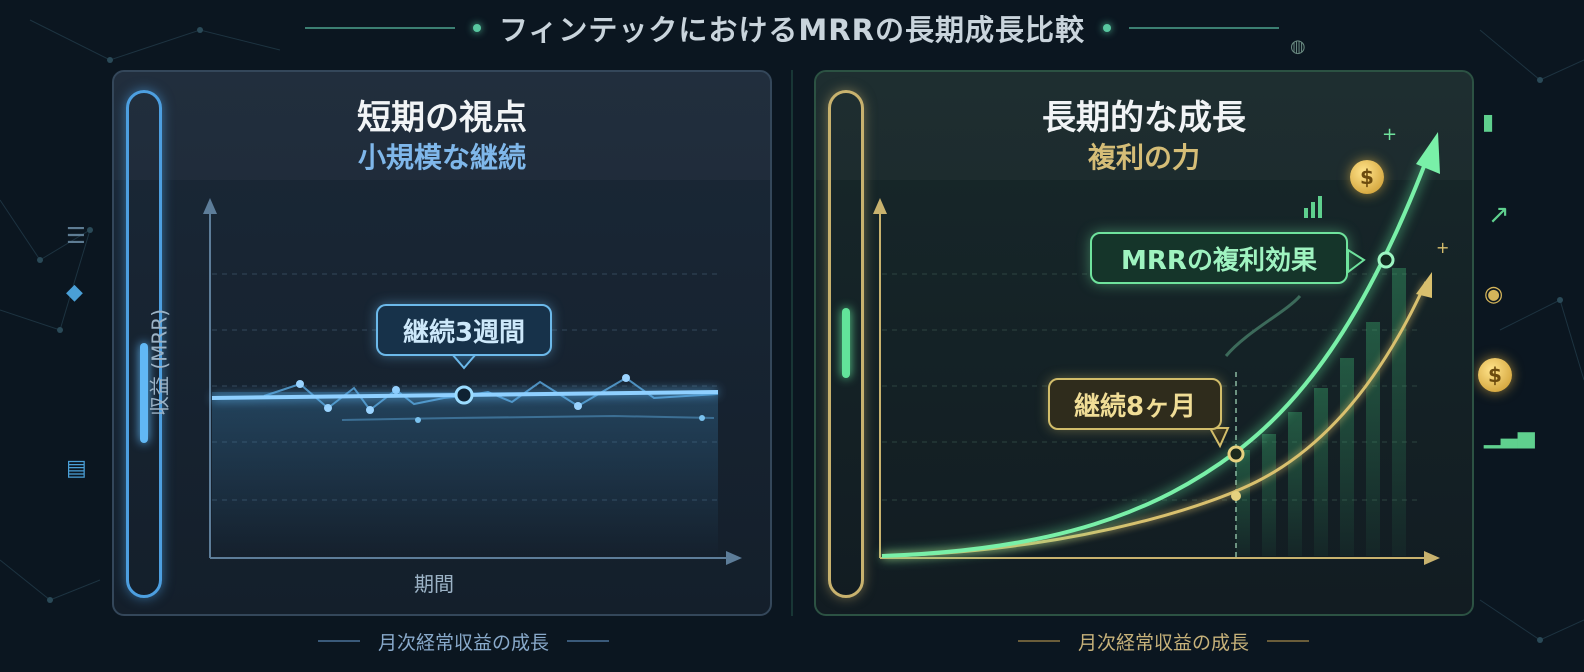 The width and height of the screenshot is (1584, 672). I want to click on growth-curve-arrow, so click(1428, 153).